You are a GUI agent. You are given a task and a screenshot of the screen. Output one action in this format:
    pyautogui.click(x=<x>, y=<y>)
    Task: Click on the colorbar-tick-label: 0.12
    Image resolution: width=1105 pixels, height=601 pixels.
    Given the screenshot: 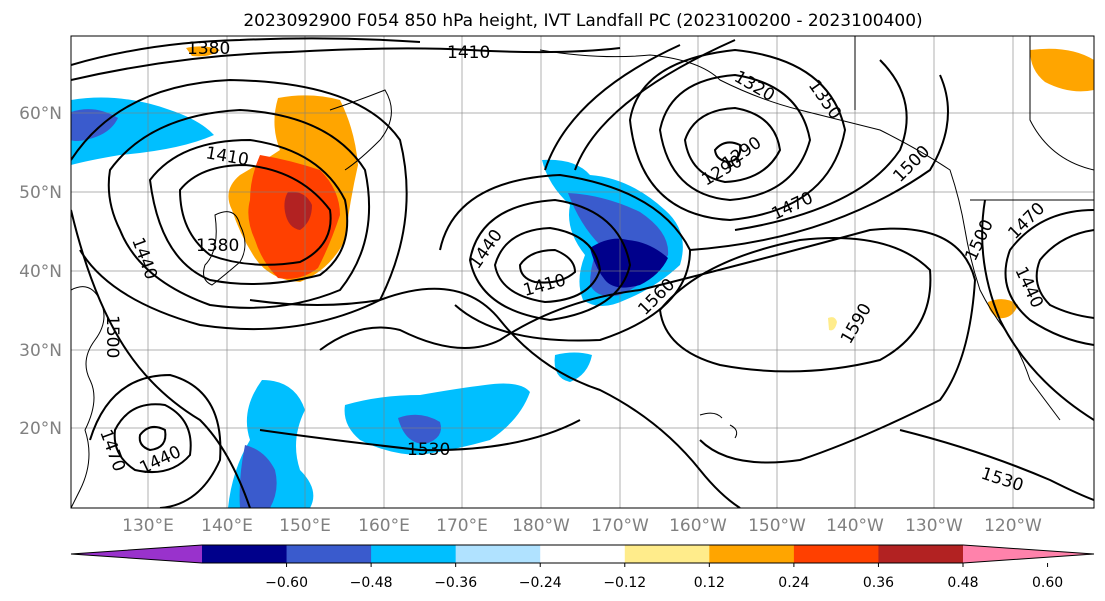 What is the action you would take?
    pyautogui.click(x=709, y=583)
    